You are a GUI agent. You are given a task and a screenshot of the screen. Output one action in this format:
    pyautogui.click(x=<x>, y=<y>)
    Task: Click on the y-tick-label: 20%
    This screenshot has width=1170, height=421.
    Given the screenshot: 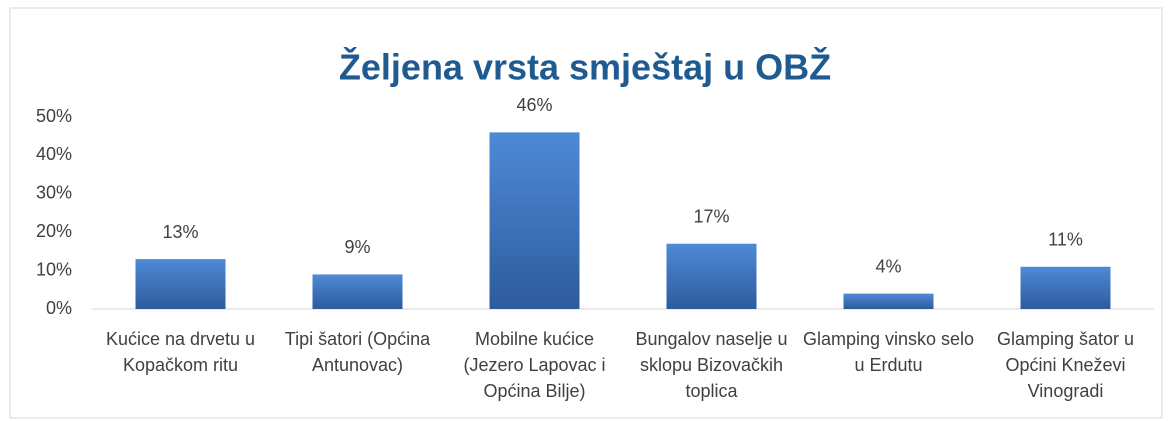 What is the action you would take?
    pyautogui.click(x=54, y=231)
    